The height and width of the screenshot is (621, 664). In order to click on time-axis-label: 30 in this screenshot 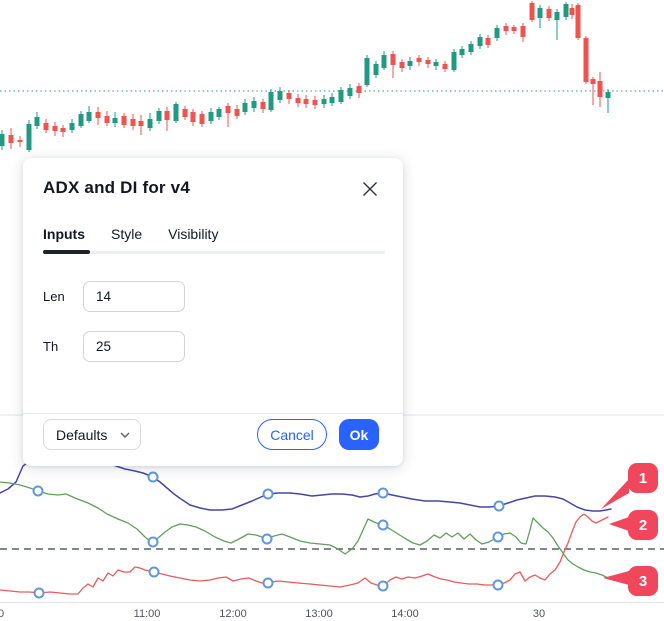, I will do `click(539, 614)`.